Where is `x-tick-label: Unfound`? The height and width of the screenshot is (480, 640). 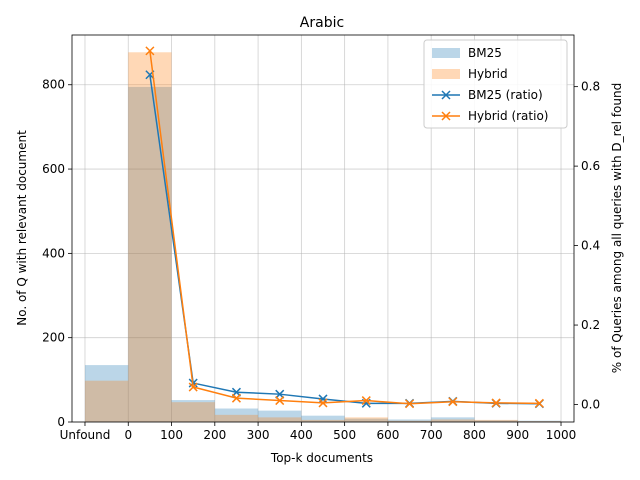
x-tick-label: Unfound is located at coordinates (85, 435).